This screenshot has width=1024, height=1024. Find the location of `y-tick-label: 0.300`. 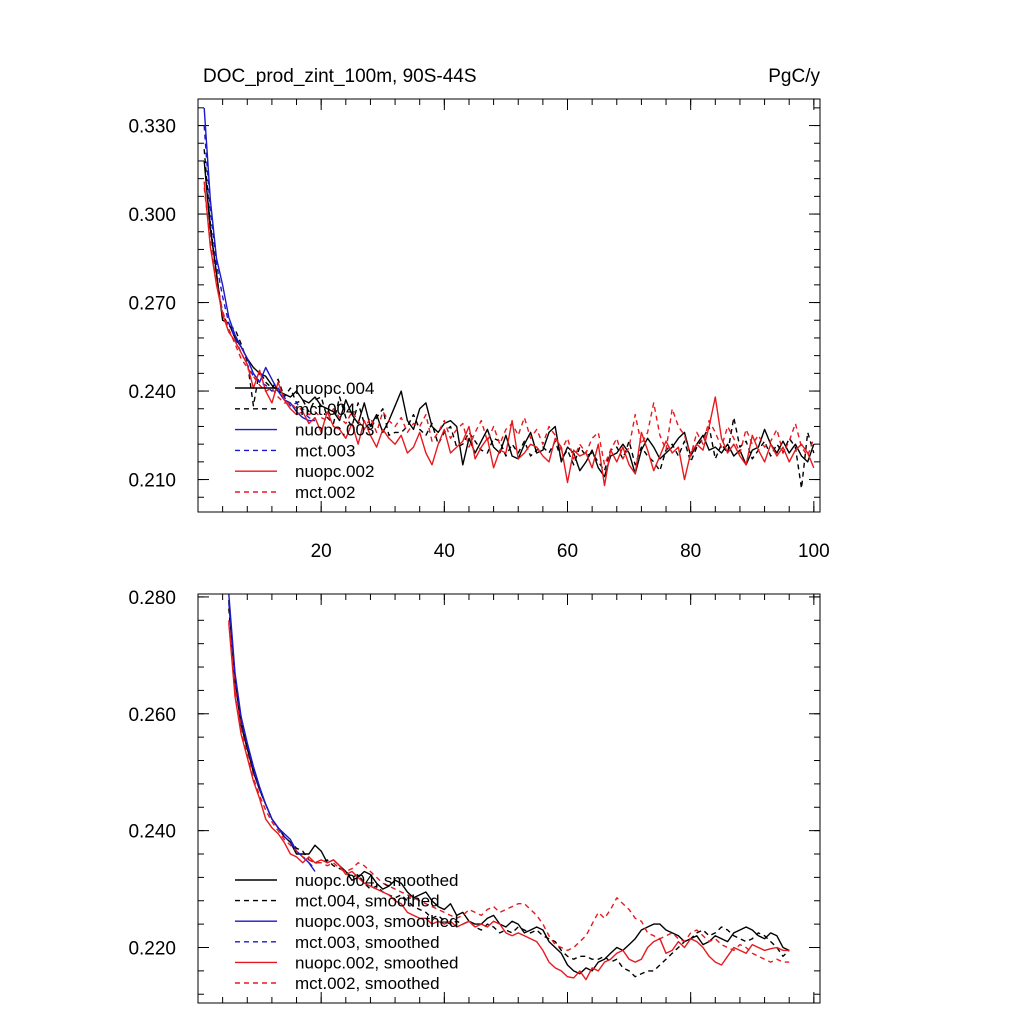

y-tick-label: 0.300 is located at coordinates (152, 215).